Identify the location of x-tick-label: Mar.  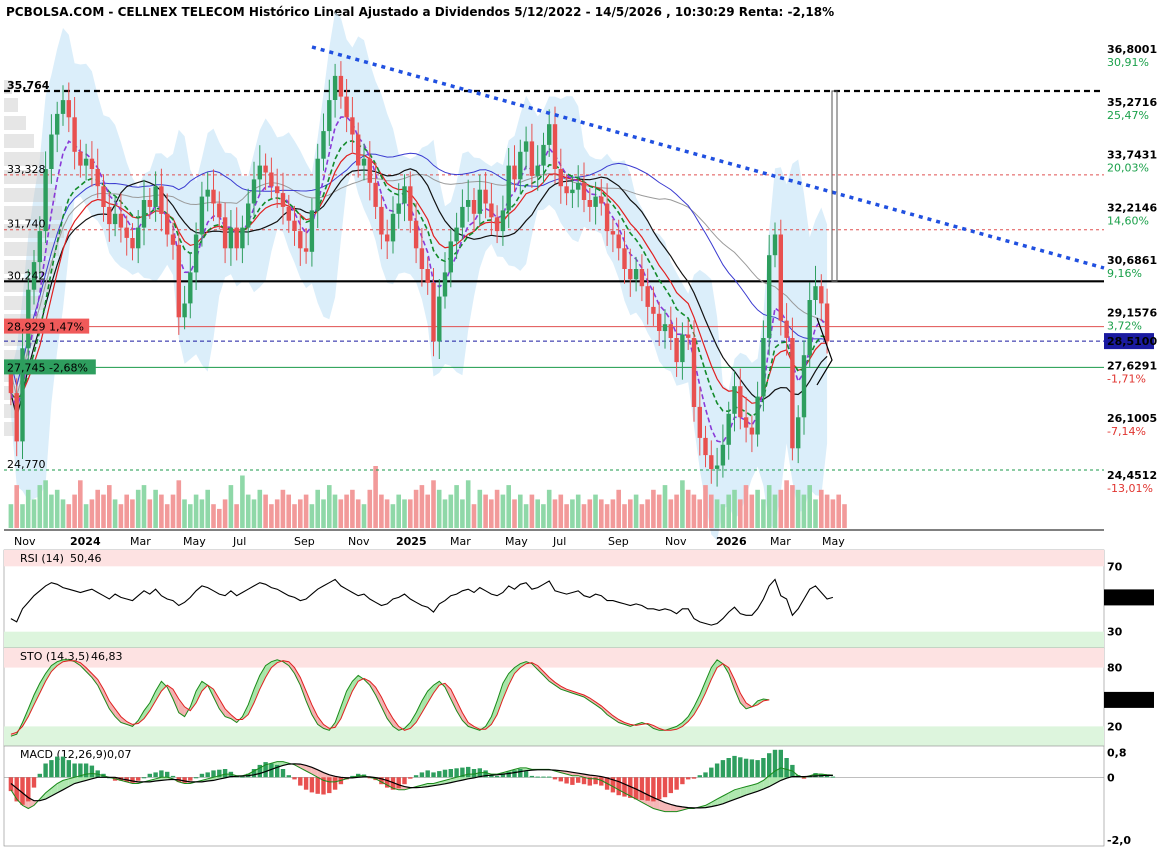
(780, 541).